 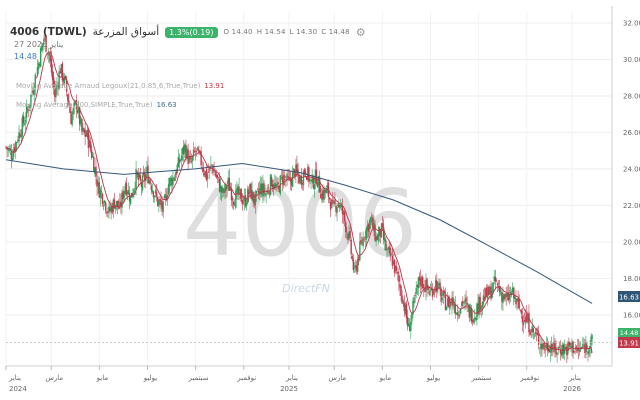 What do you see at coordinates (631, 96) in the screenshot?
I see `y-tick-label: 28.00` at bounding box center [631, 96].